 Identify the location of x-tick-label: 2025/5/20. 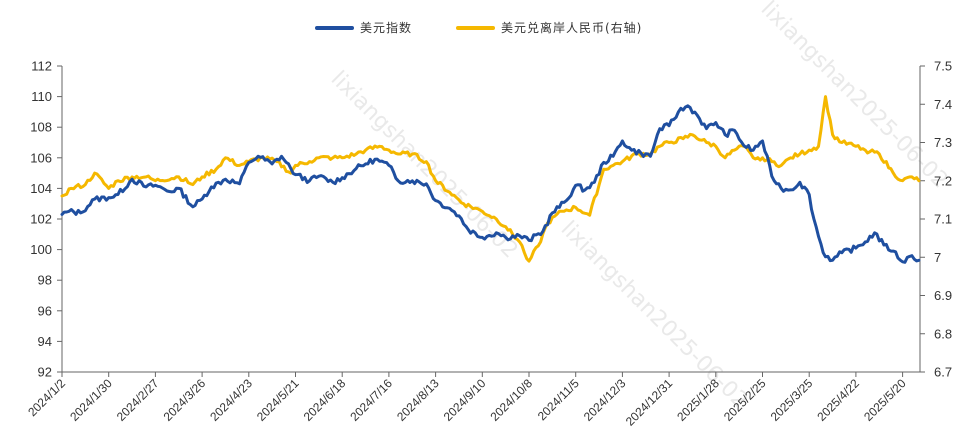
(885, 400).